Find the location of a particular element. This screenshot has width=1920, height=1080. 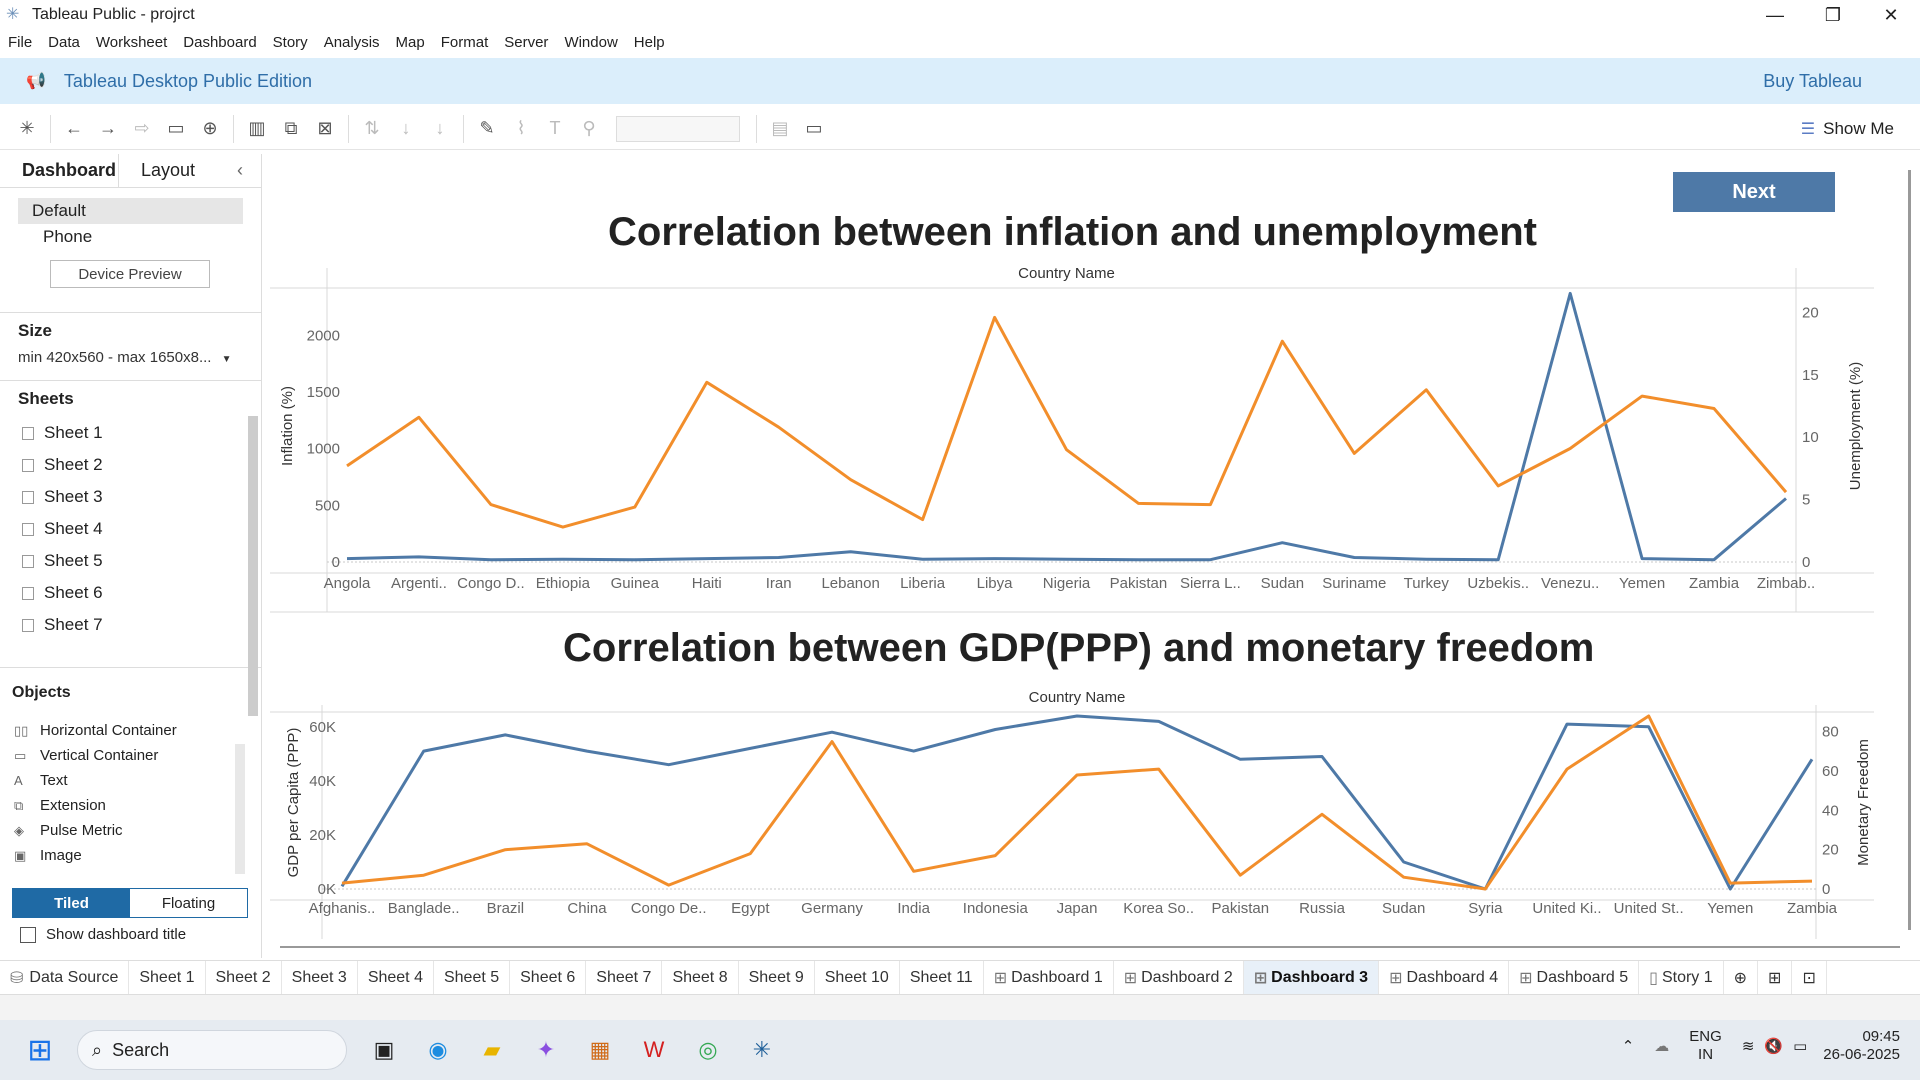

menu-data: Data is located at coordinates (64, 42).